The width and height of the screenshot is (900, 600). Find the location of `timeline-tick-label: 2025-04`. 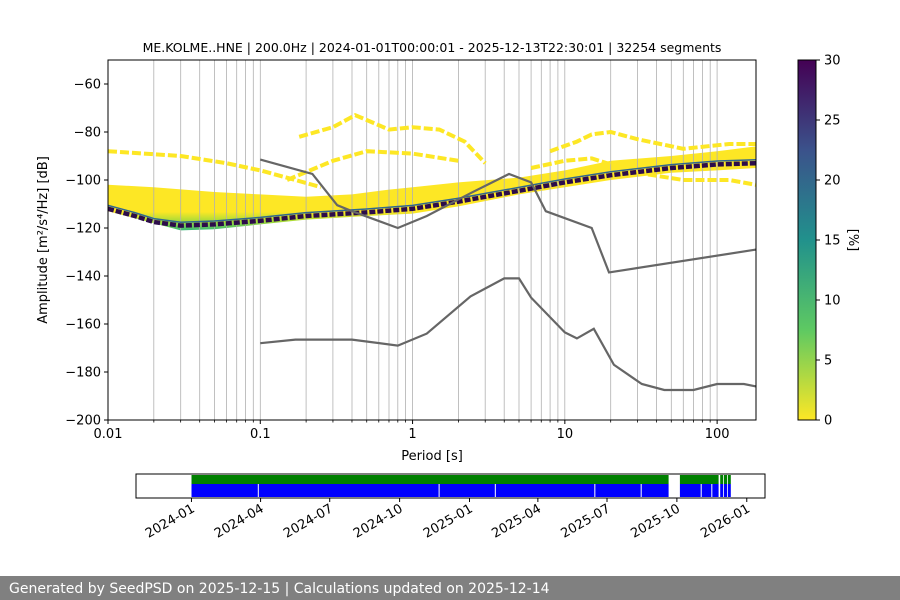

timeline-tick-label: 2025-04 is located at coordinates (516, 521).